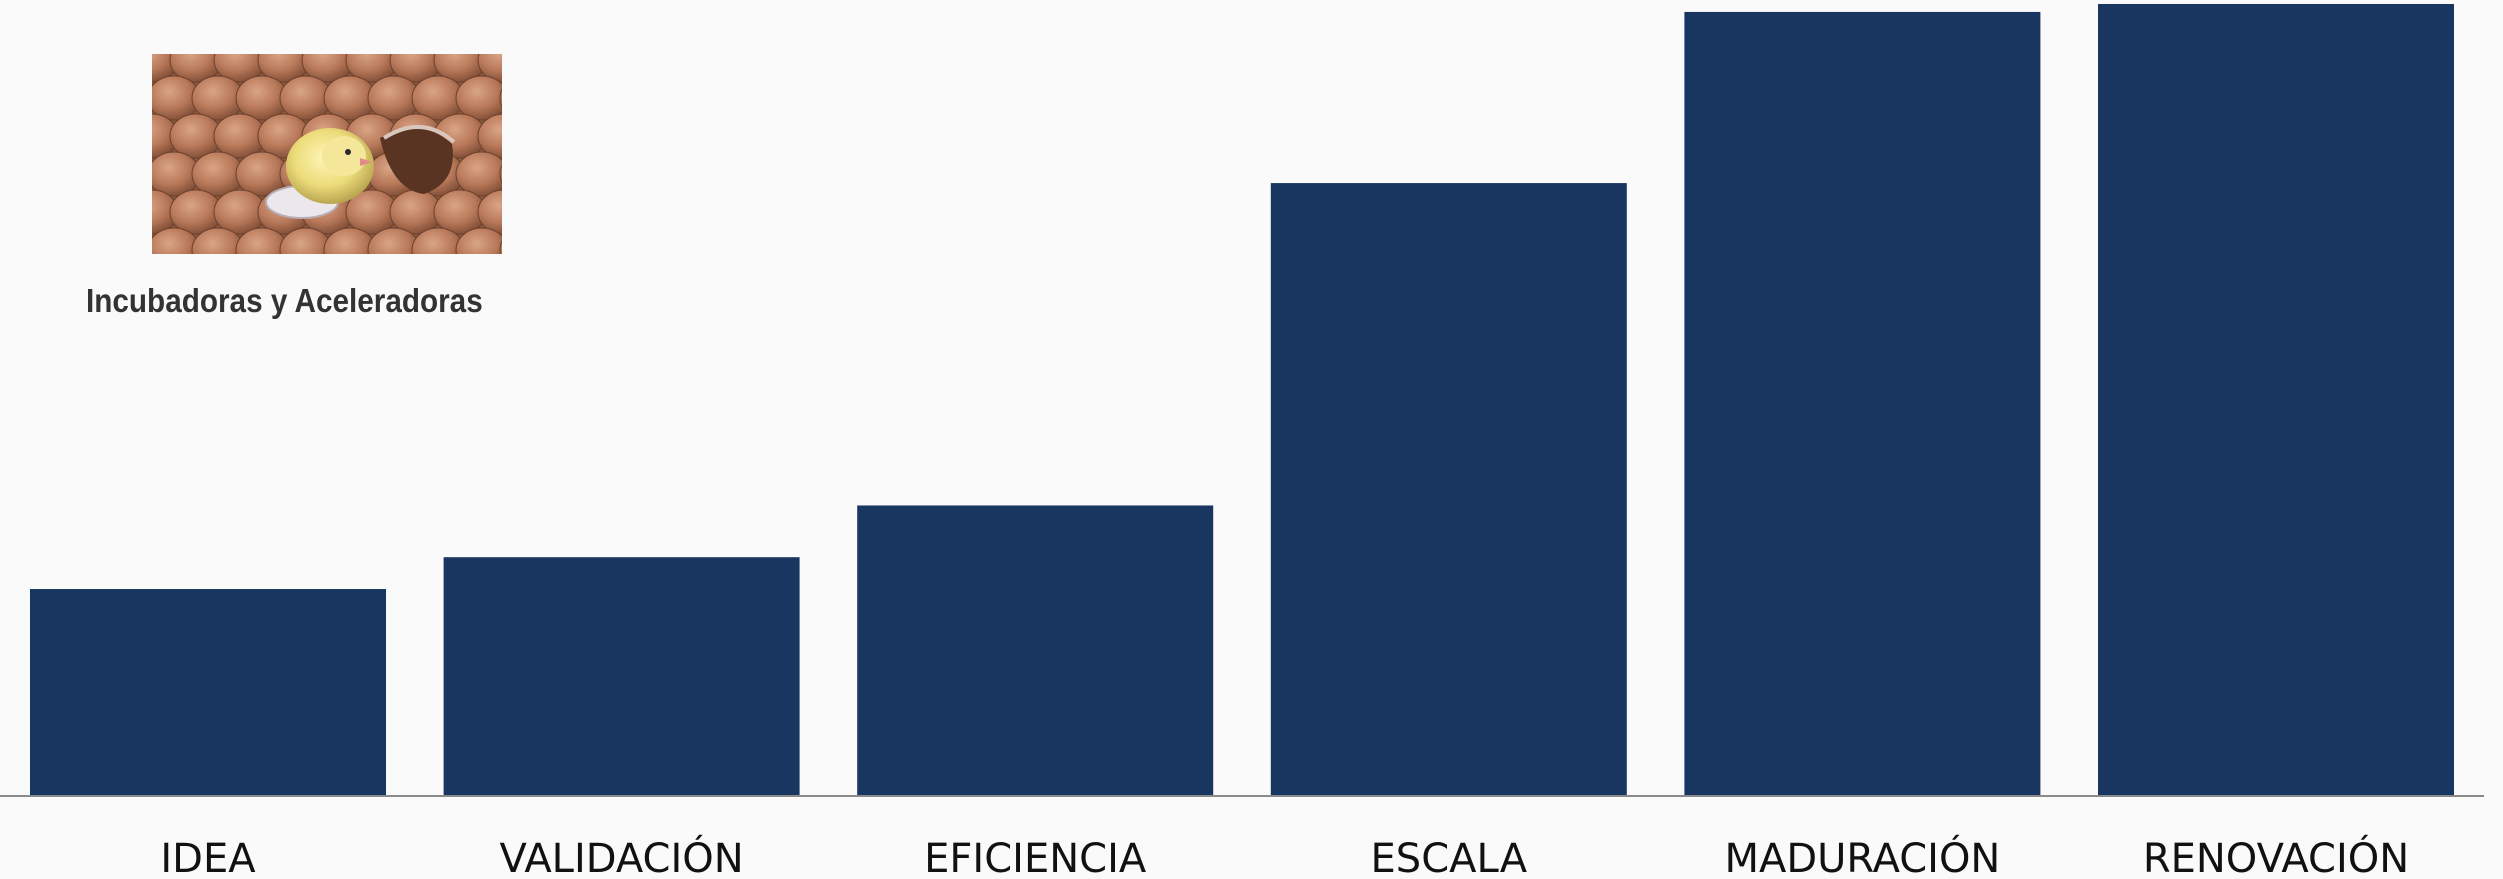 The width and height of the screenshot is (2503, 879). I want to click on bar-idea, so click(208, 692).